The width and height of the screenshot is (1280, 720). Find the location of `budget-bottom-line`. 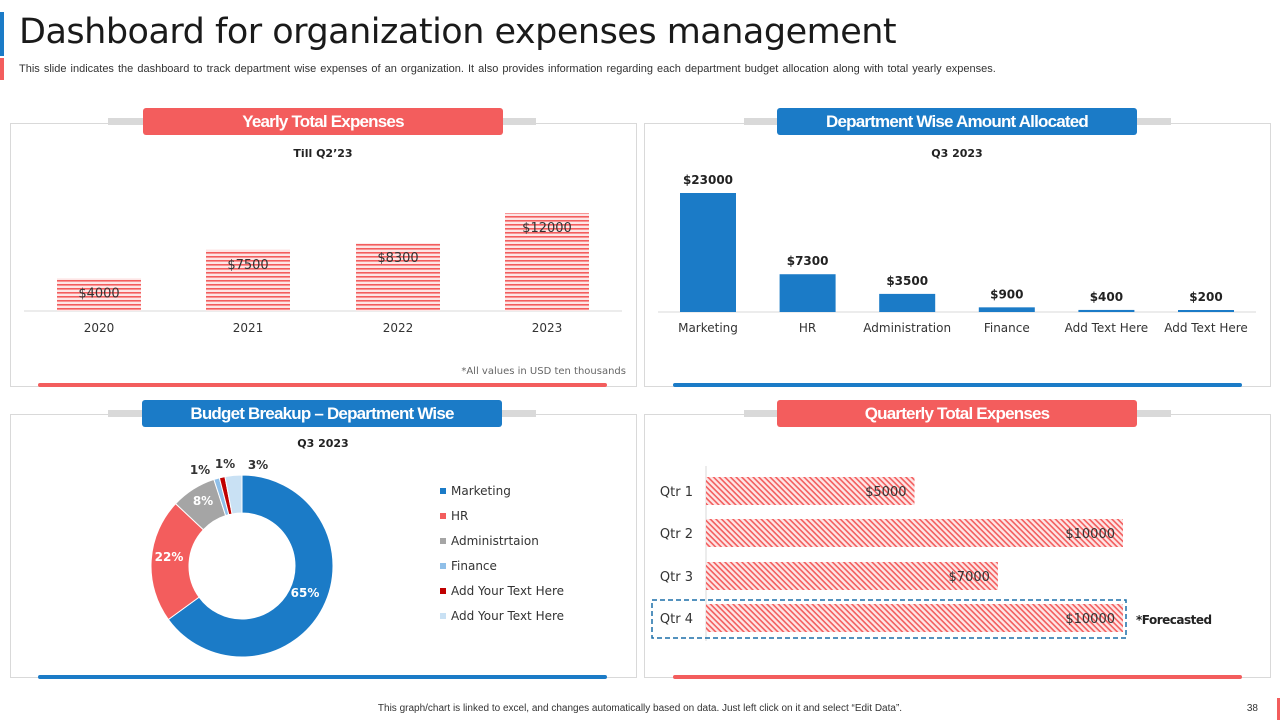

budget-bottom-line is located at coordinates (322, 677).